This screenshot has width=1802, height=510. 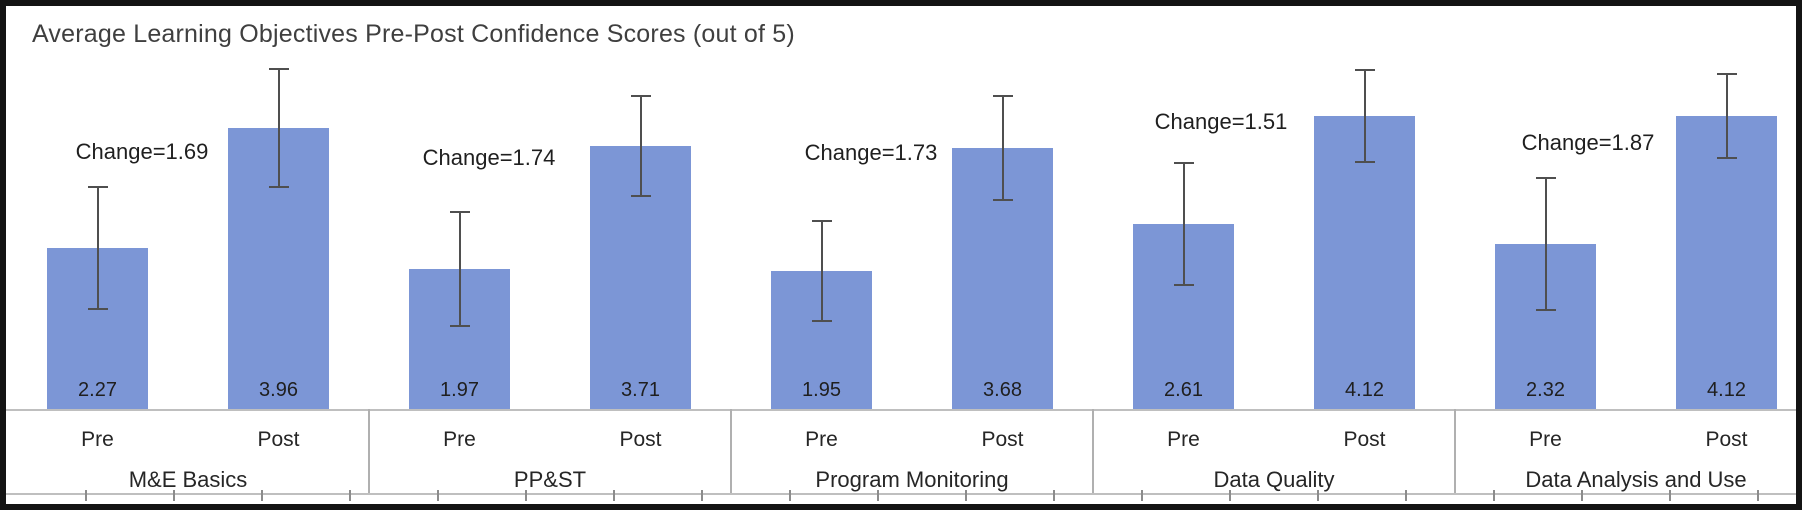 I want to click on axis-group-label: Program Monitoring, so click(x=912, y=479).